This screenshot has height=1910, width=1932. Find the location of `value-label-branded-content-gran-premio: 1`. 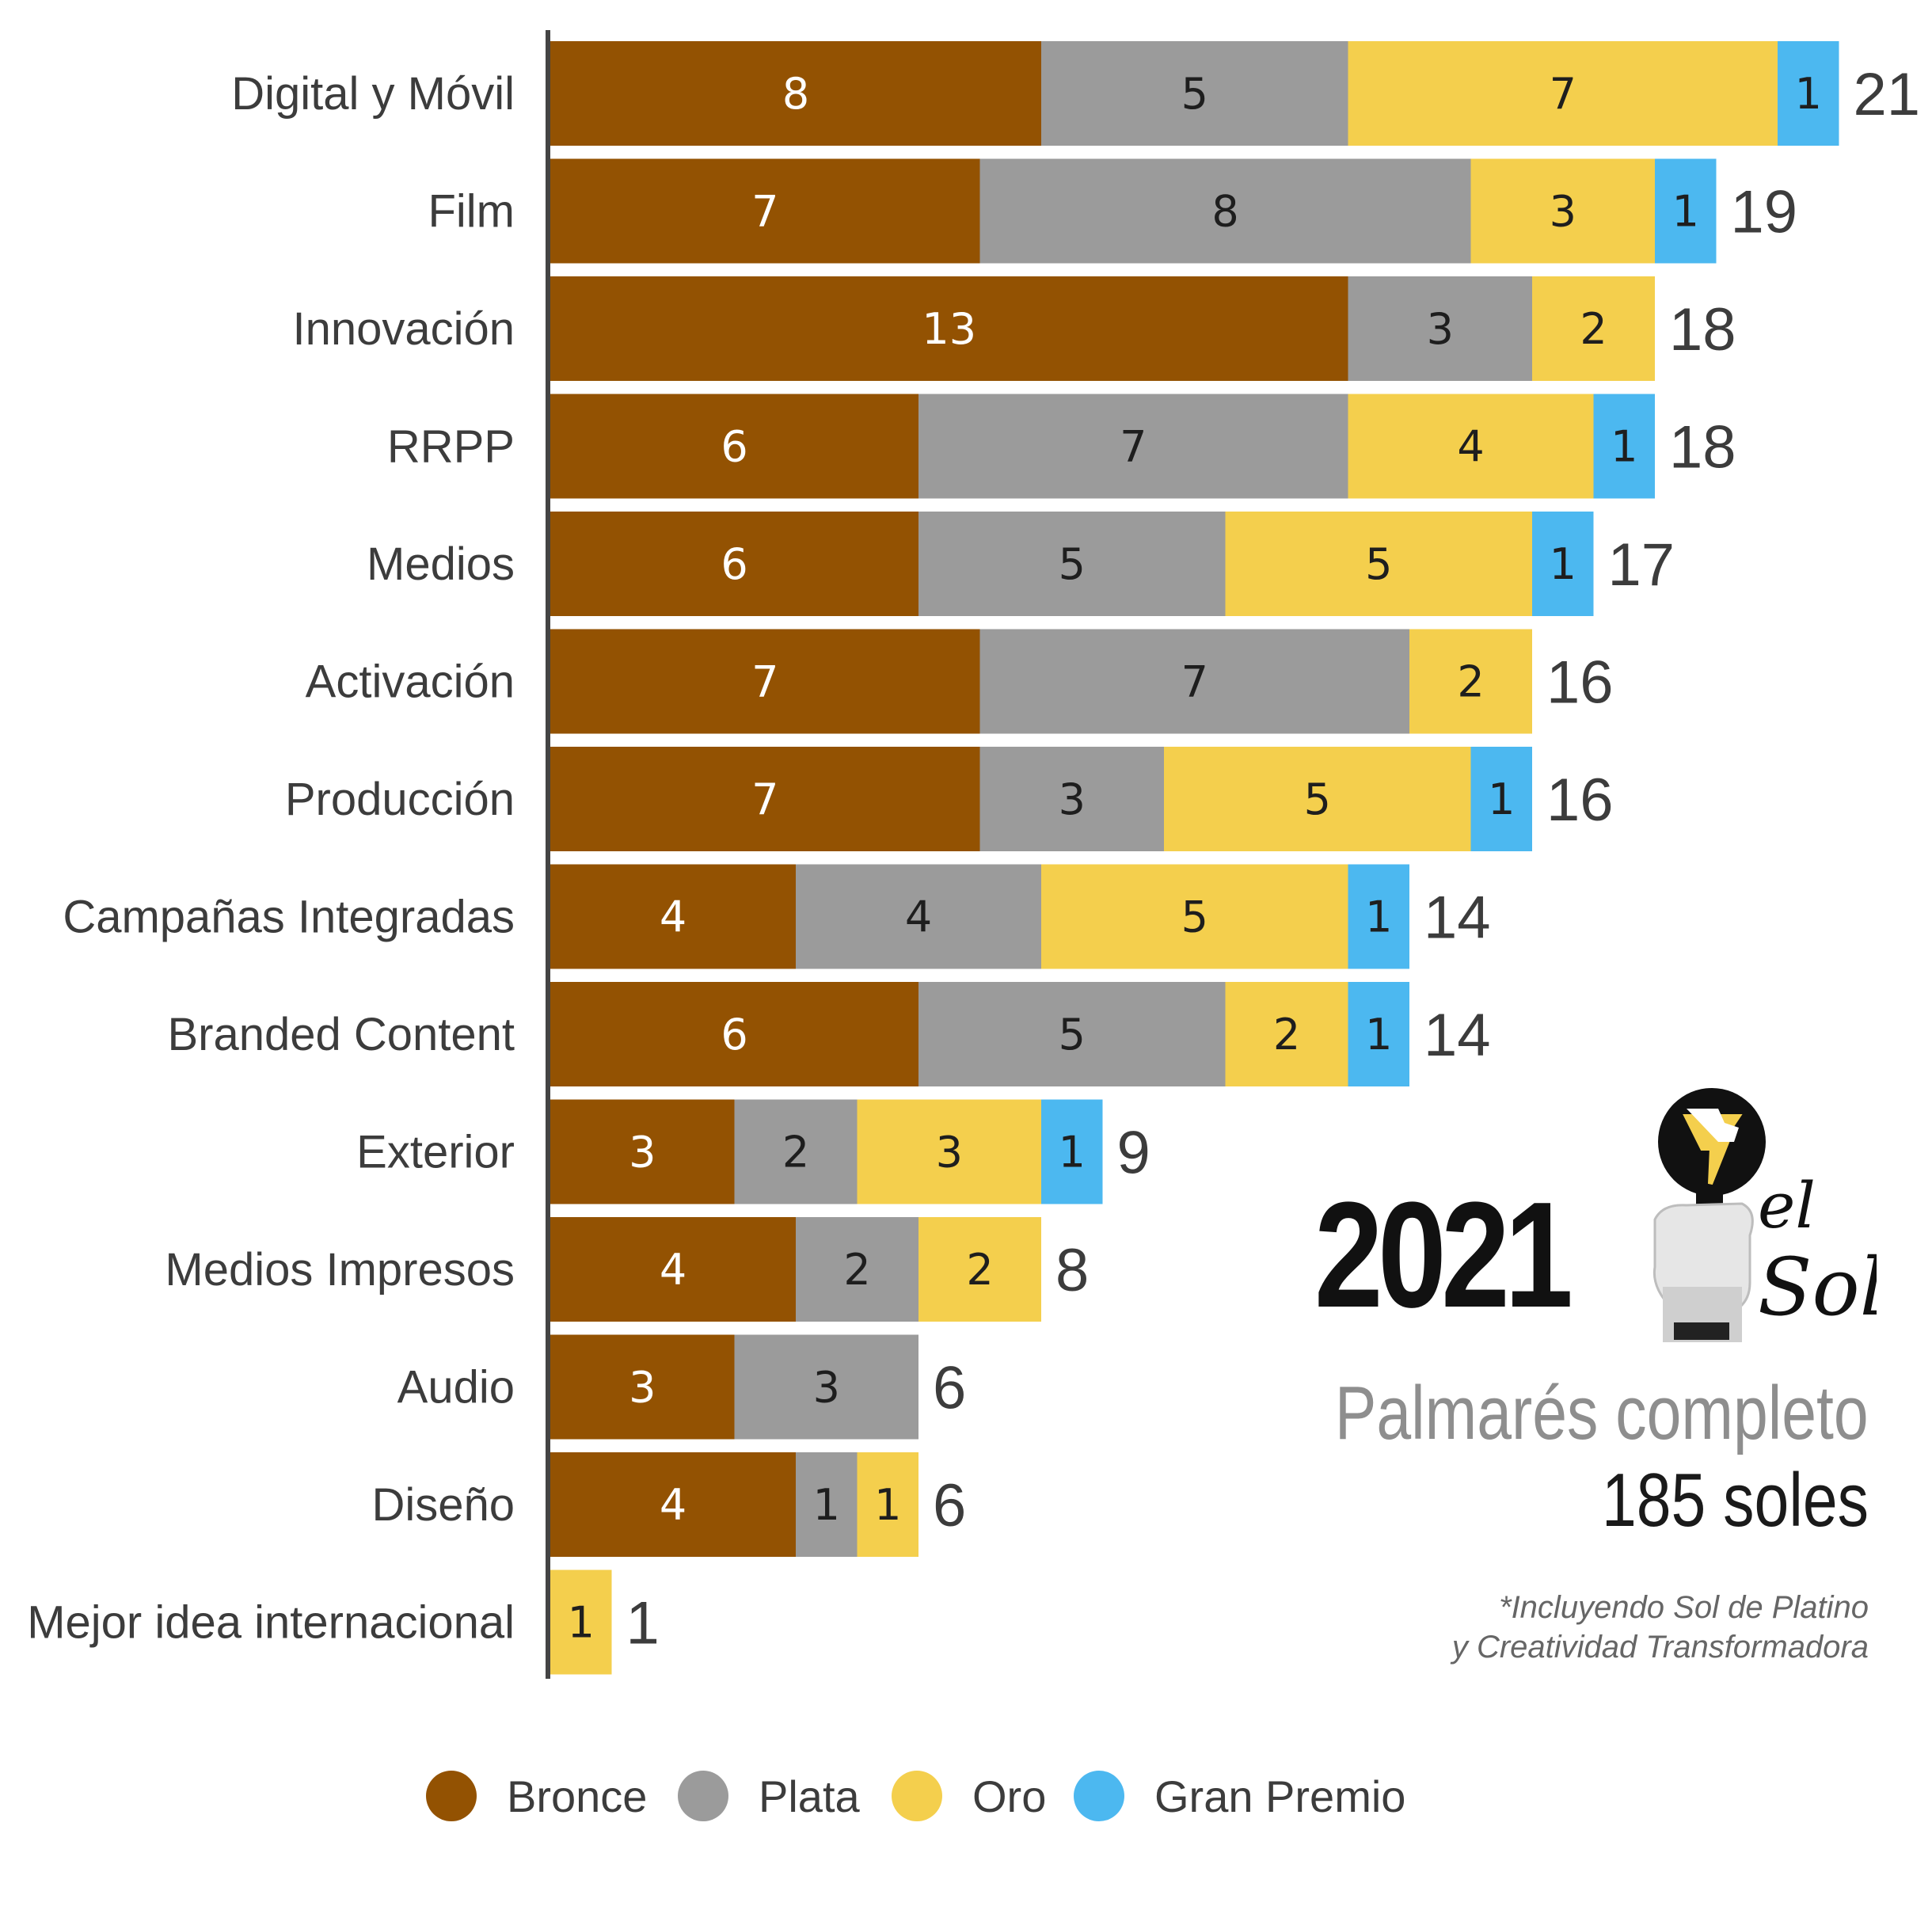

value-label-branded-content-gran-premio: 1 is located at coordinates (1378, 1035).